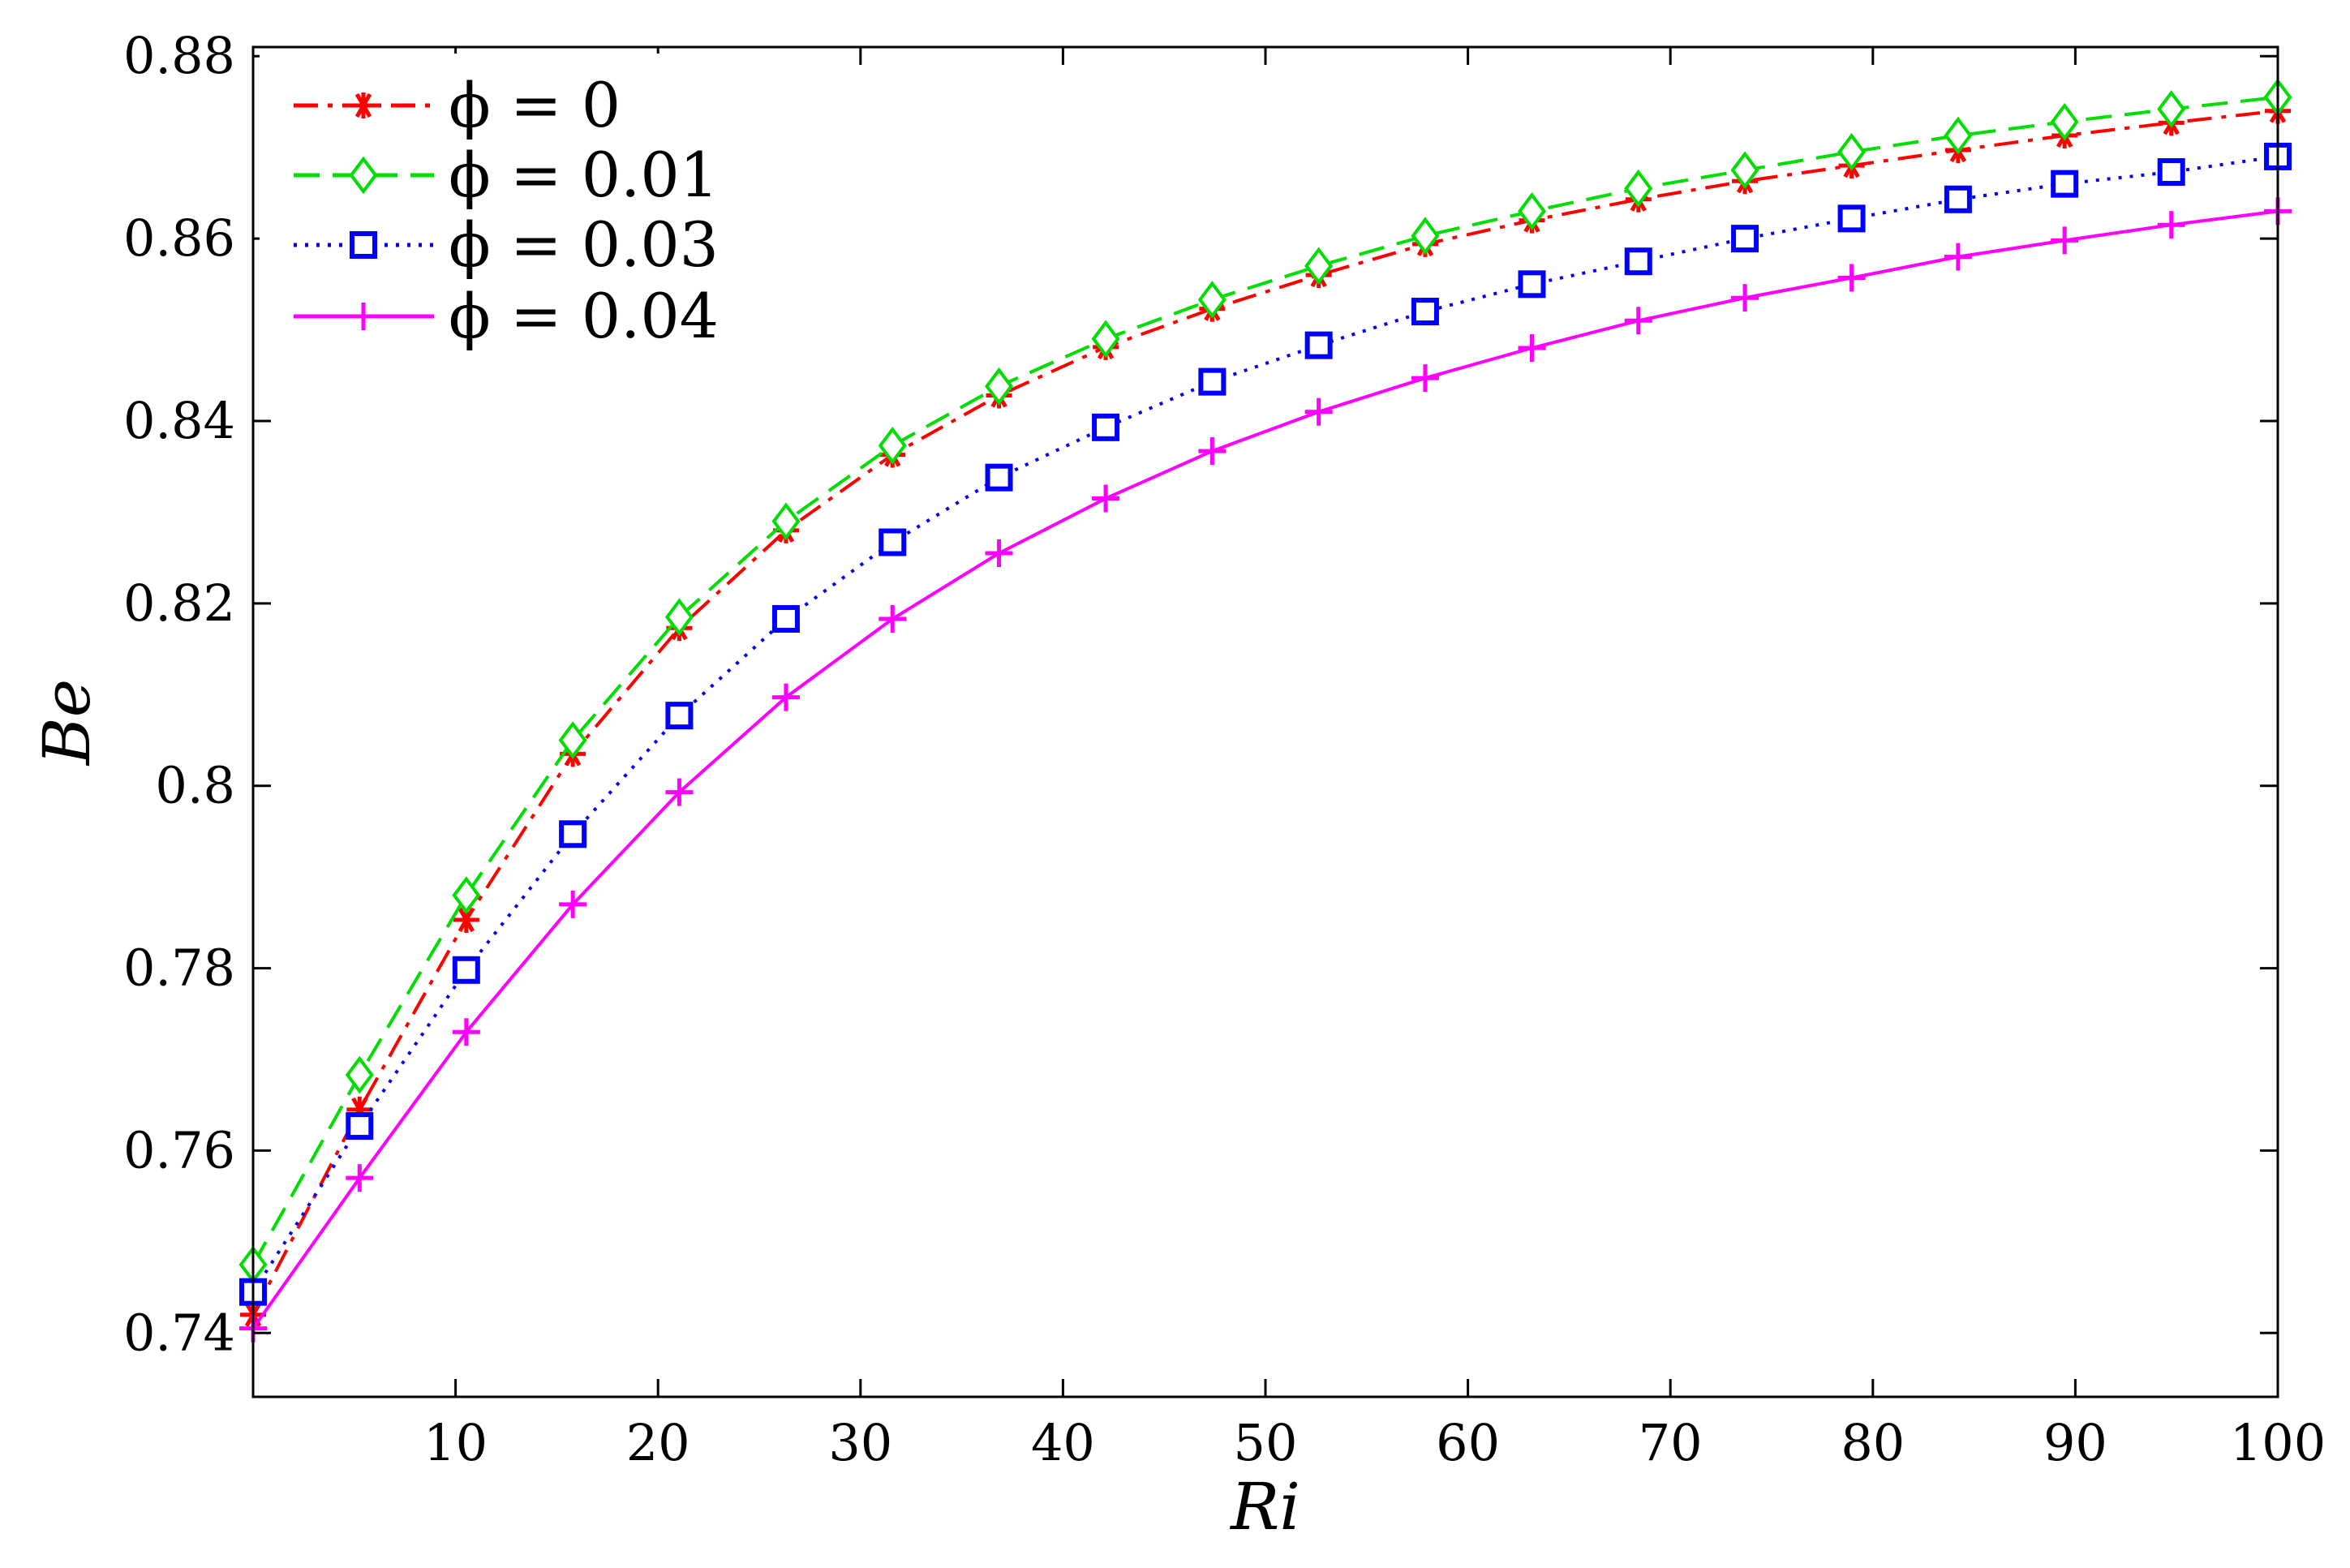  Describe the element at coordinates (1873, 1442) in the screenshot. I see `x-tick-label: 80` at that location.